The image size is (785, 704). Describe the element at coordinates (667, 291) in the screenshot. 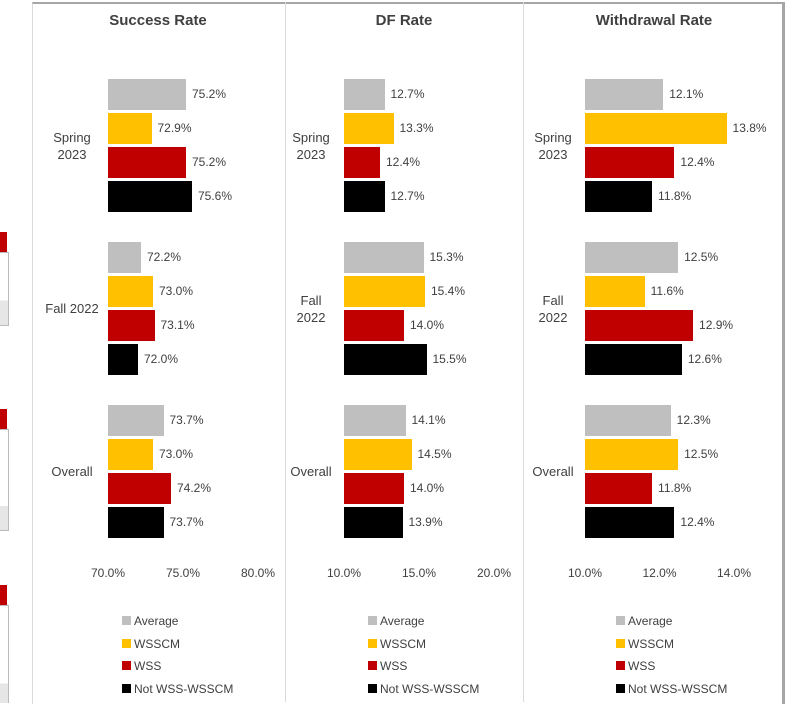

I see `value-label: 11.6%` at that location.